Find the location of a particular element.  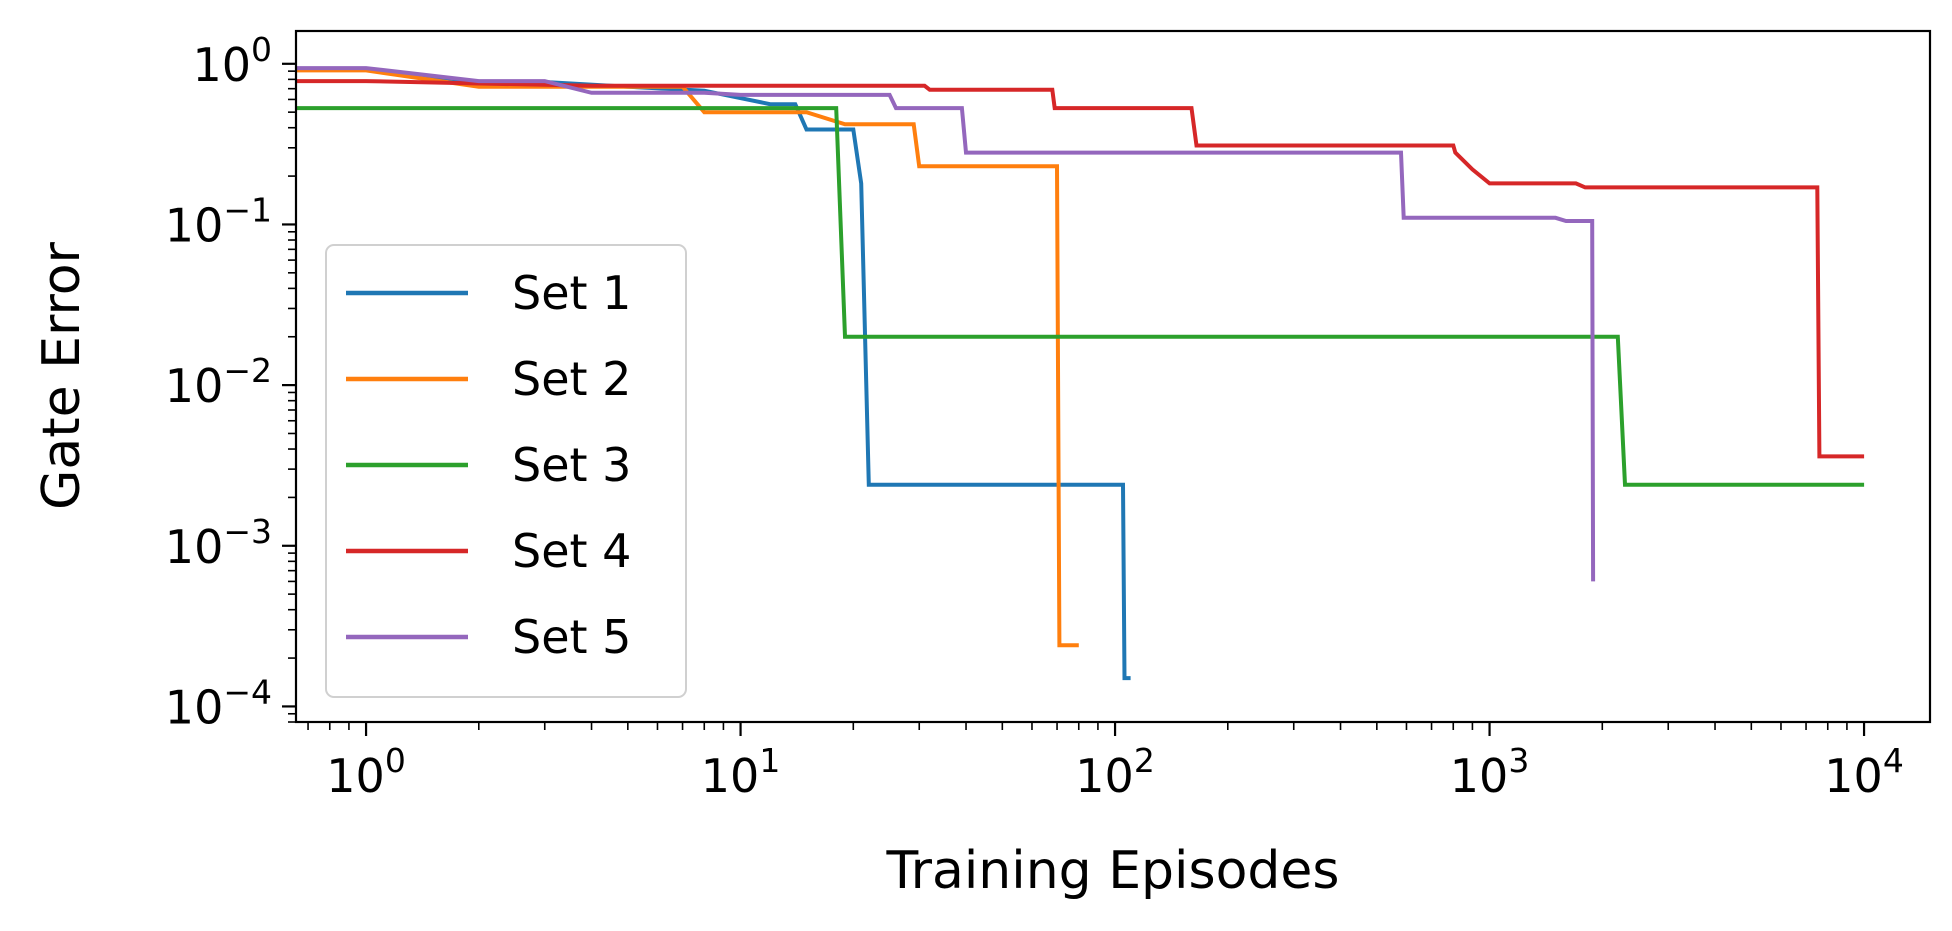

y-tick-label: 10⁻⁴ is located at coordinates (218, 703).